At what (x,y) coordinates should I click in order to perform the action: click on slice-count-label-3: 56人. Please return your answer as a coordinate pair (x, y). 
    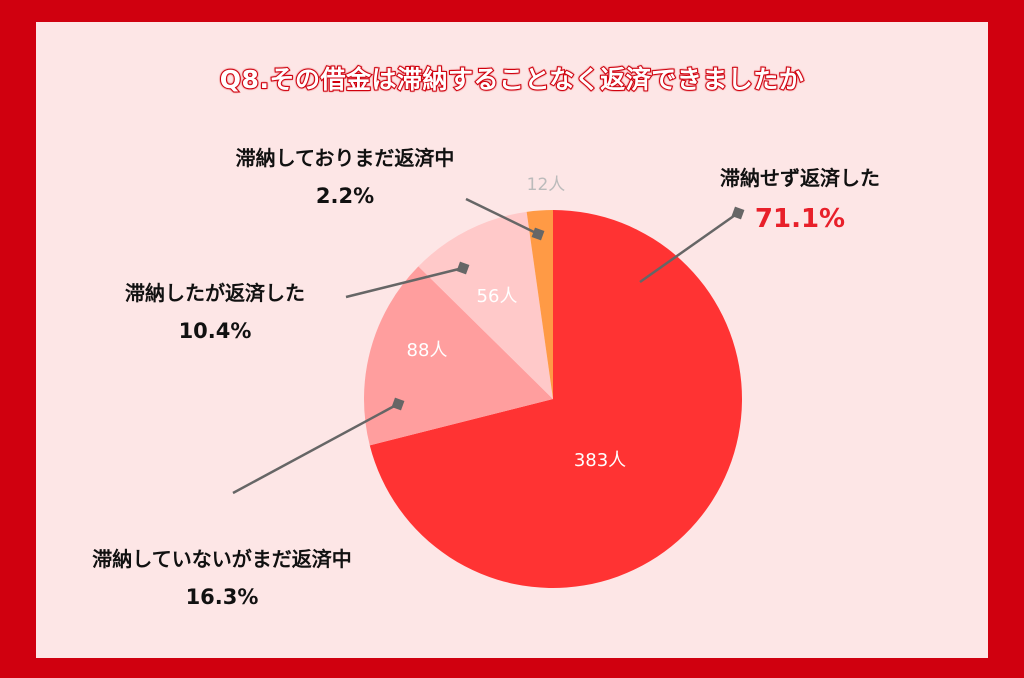
    Looking at the image, I should click on (497, 296).